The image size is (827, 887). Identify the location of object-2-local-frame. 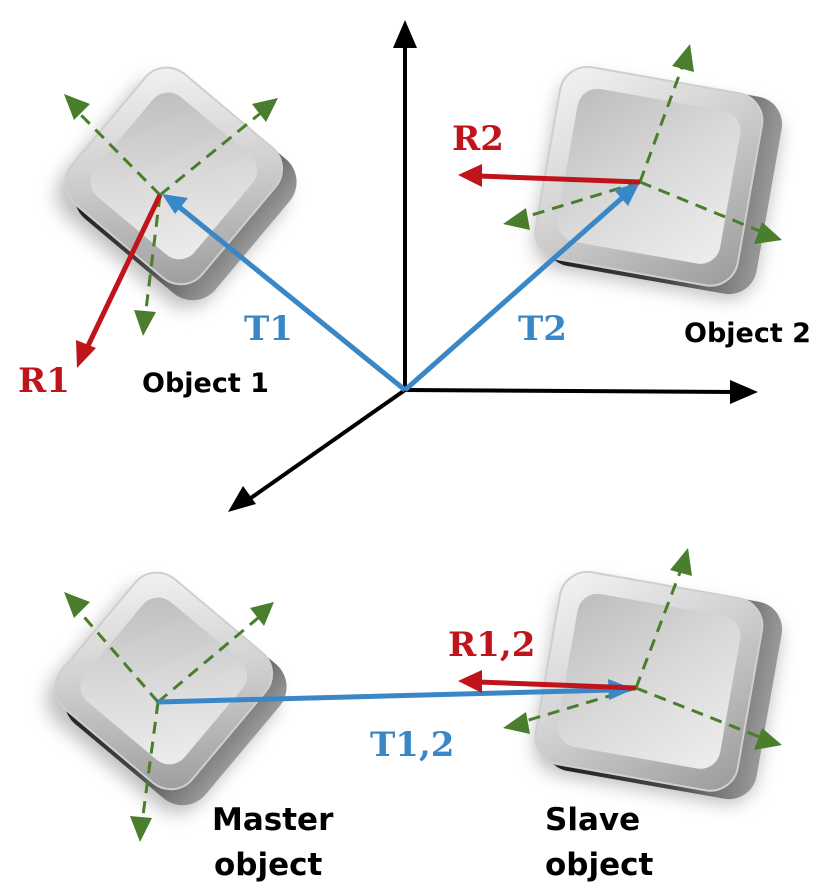
(642, 147).